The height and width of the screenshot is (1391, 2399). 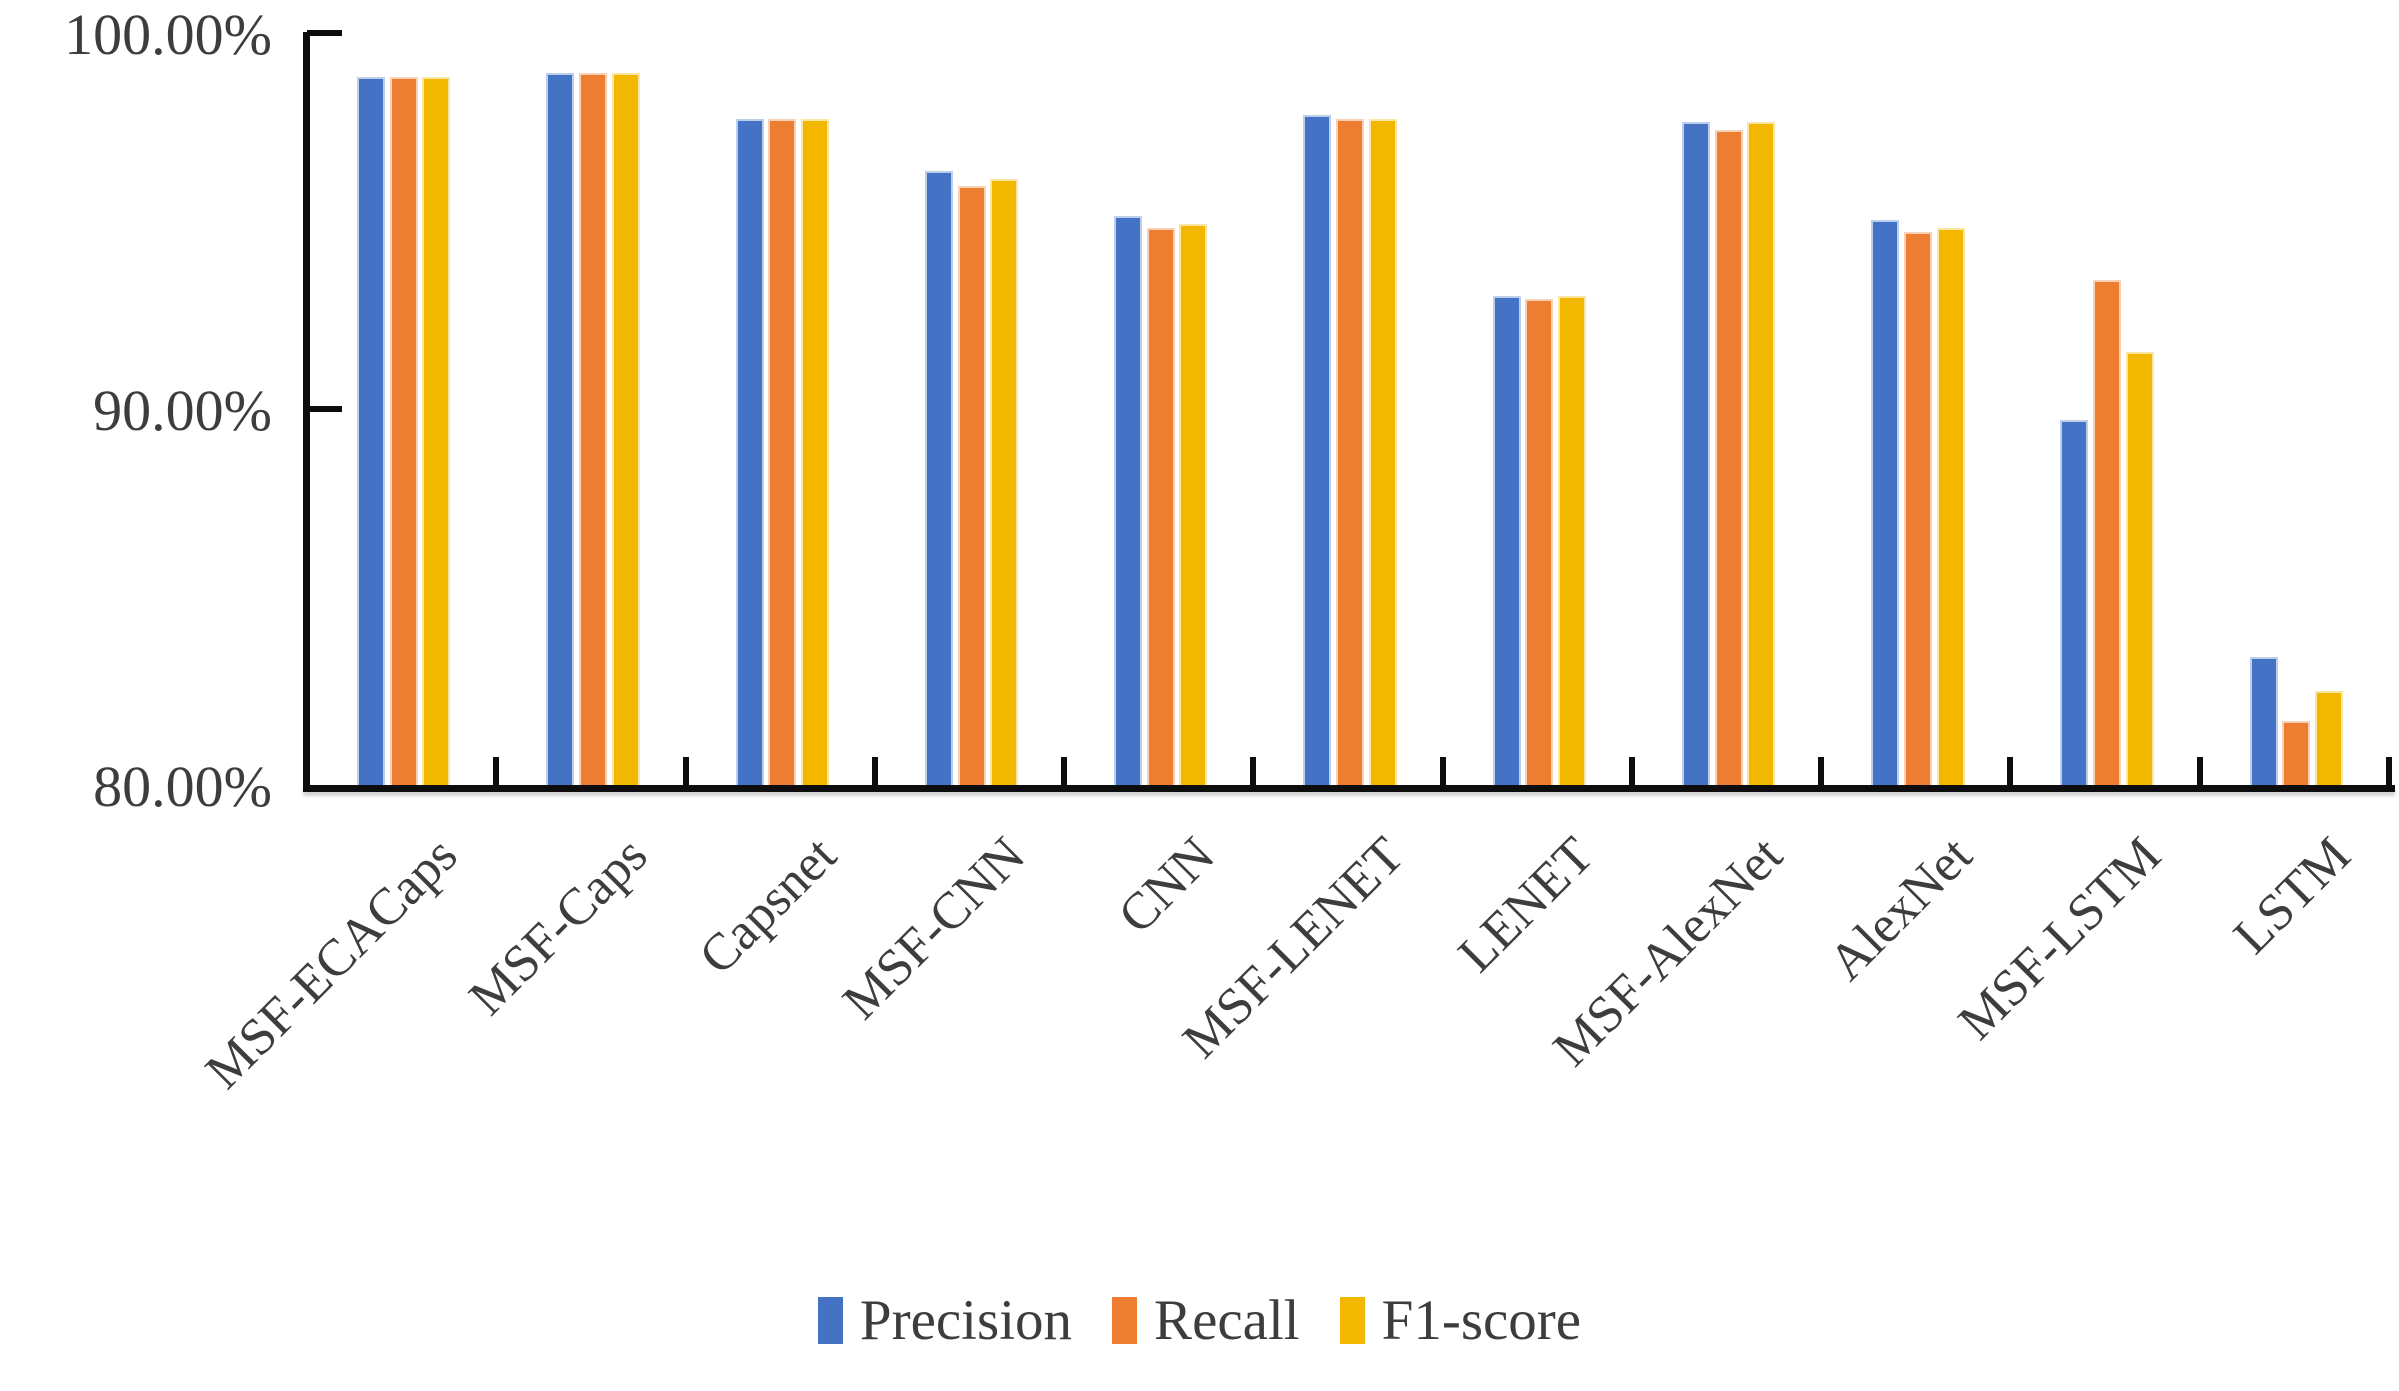 What do you see at coordinates (332, 963) in the screenshot?
I see `x-axis-label-msf-ecacaps: MSF-ECACaps` at bounding box center [332, 963].